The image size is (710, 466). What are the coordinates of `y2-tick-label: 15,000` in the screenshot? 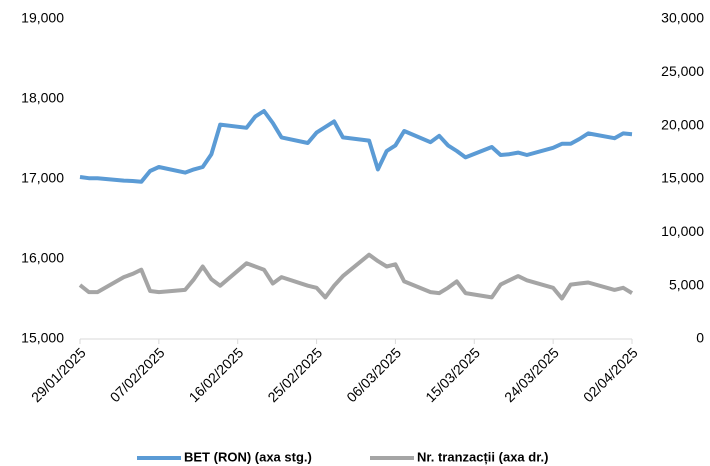 It's located at (682, 178).